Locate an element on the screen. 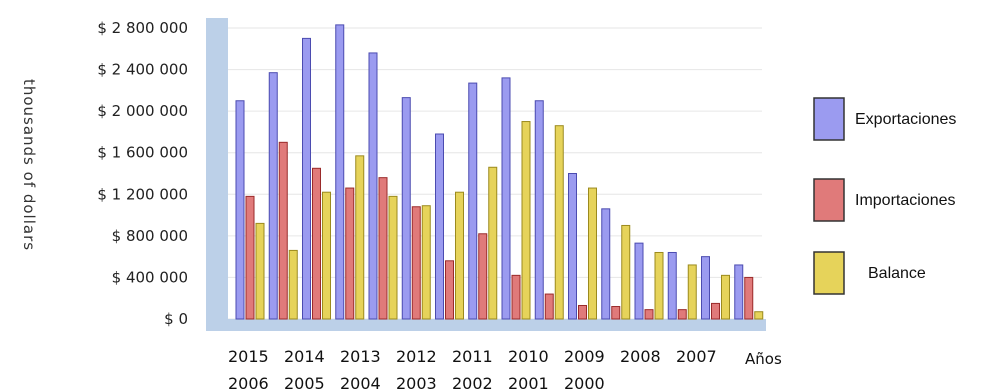  bar-exportaciones-2003 is located at coordinates (639, 281).